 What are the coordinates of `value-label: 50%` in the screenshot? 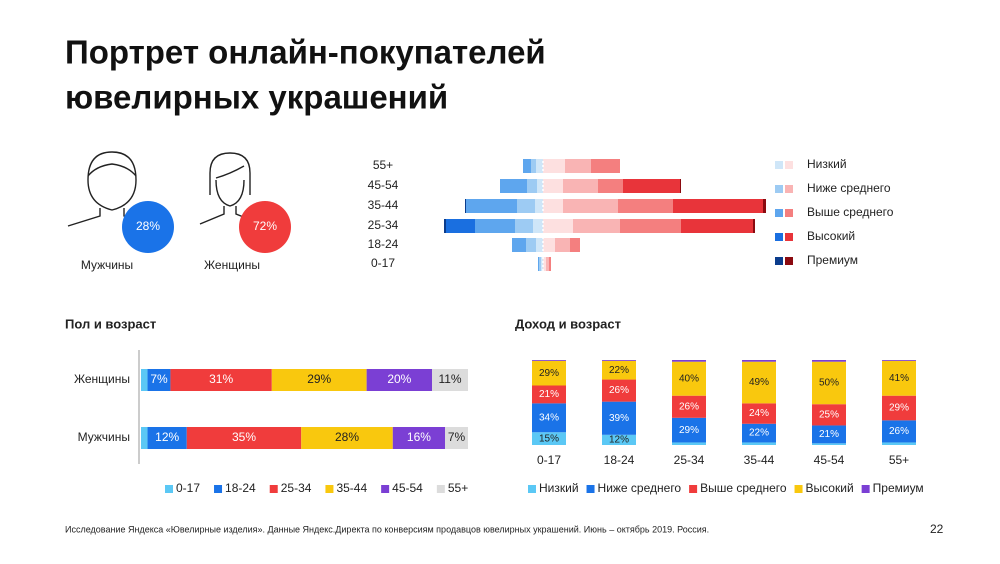 It's located at (829, 383).